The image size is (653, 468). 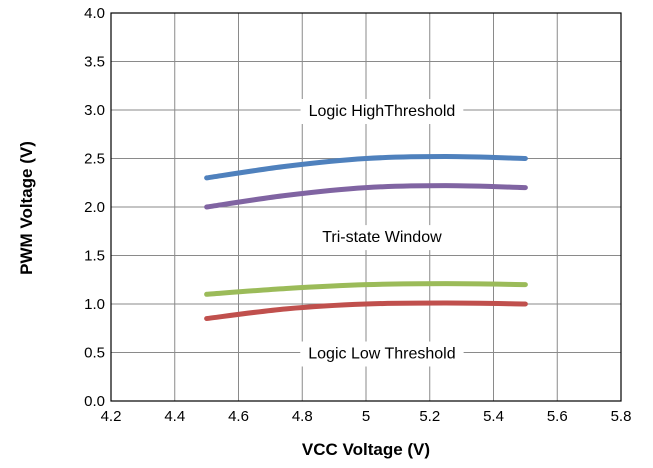 I want to click on x-tick-label: 4.4, so click(x=174, y=416).